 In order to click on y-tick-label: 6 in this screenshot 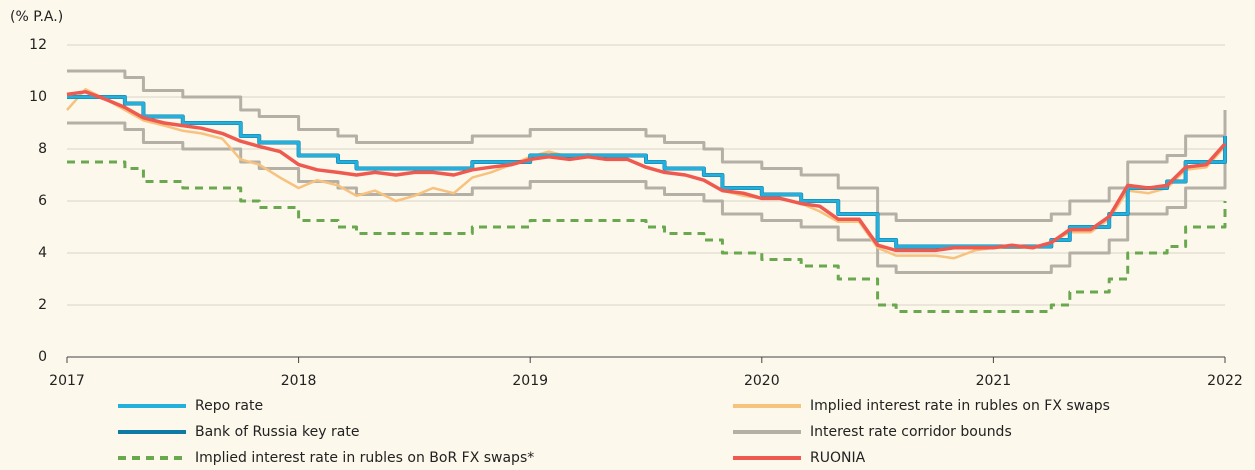, I will do `click(42, 201)`.